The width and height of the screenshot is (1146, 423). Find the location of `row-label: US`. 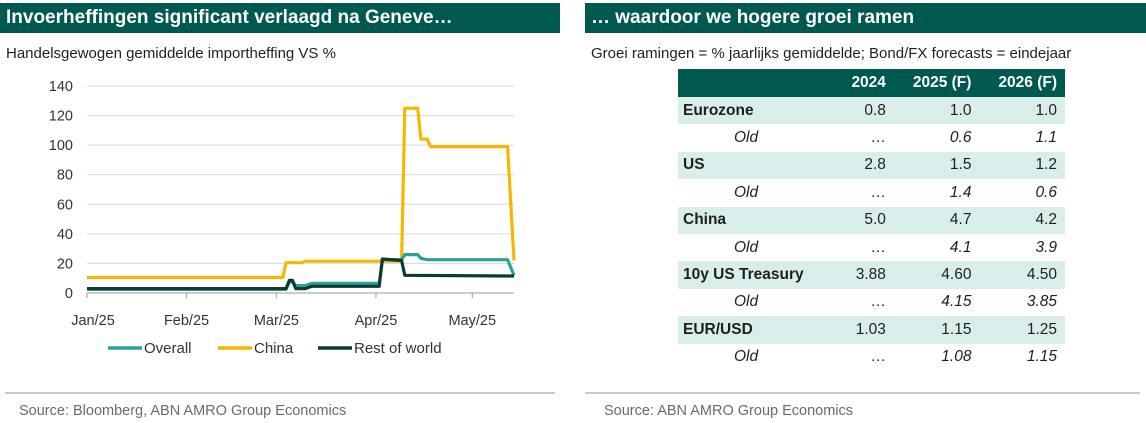

row-label: US is located at coordinates (759, 165).